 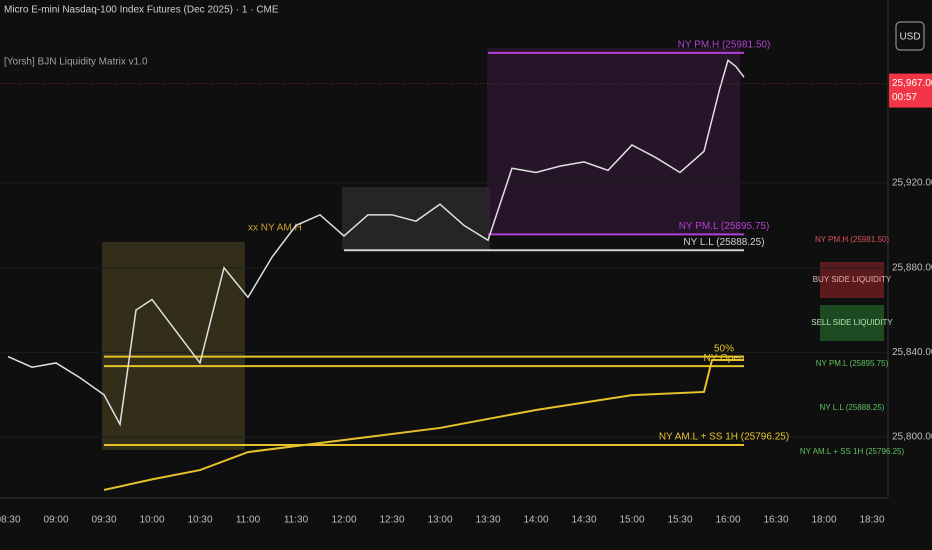 I want to click on x-tick-label: 08:30, so click(x=10, y=520).